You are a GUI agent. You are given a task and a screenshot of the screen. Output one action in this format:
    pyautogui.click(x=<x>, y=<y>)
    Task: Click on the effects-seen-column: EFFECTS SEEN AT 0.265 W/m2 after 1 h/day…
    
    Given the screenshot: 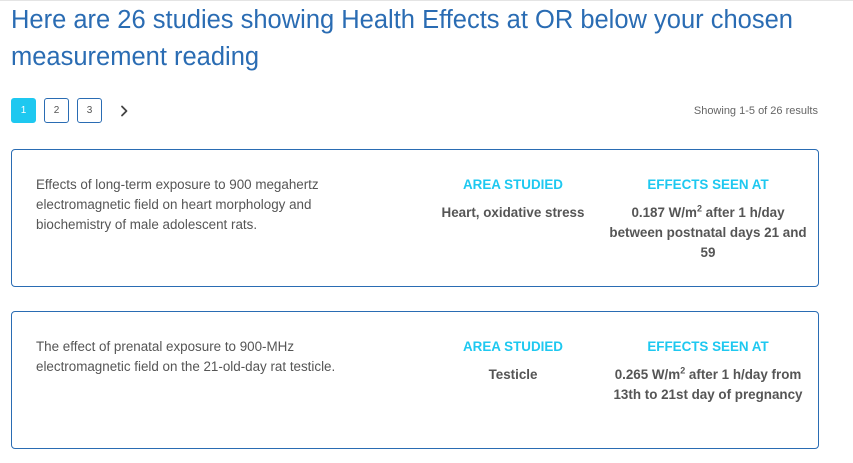 What is the action you would take?
    pyautogui.click(x=708, y=371)
    